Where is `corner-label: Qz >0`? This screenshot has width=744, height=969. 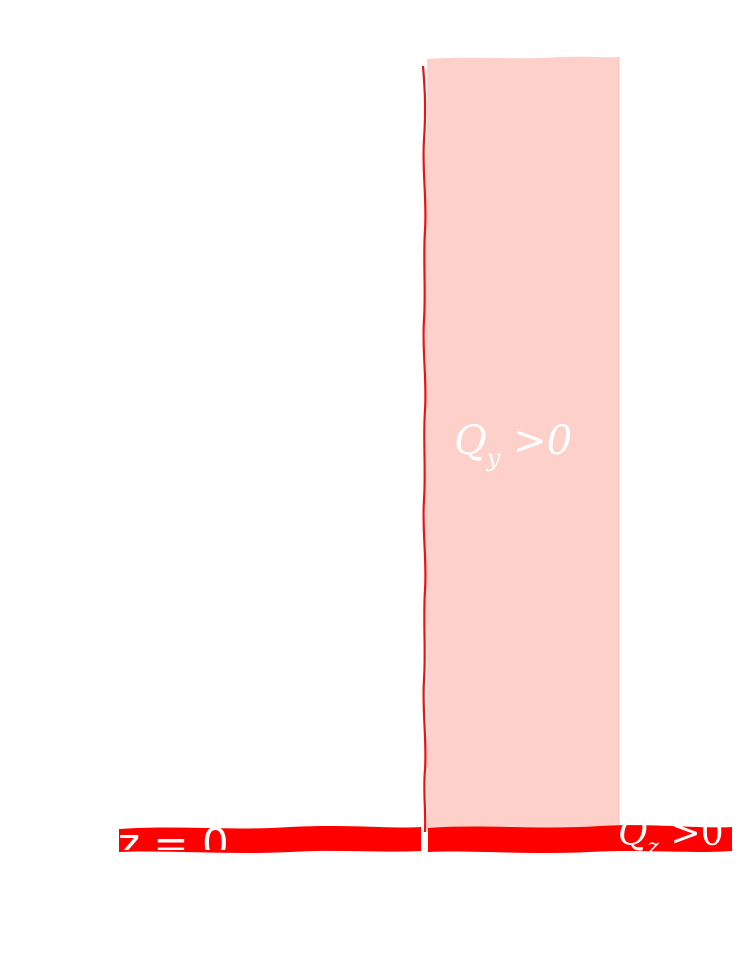
corner-label: Qz >0 is located at coordinates (671, 836).